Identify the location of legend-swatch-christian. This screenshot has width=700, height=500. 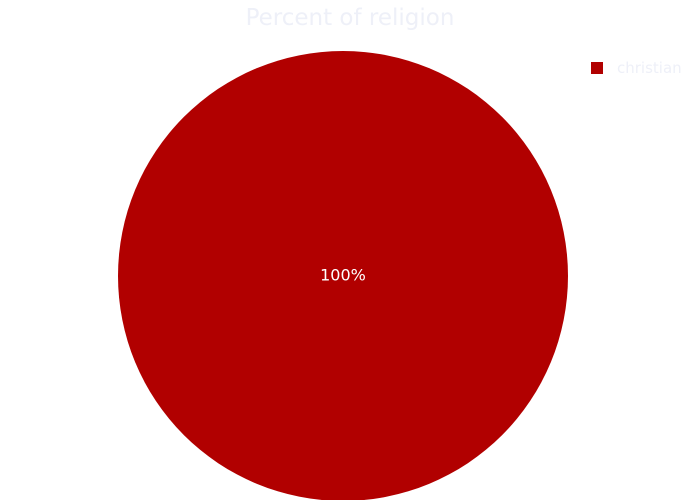
(597, 68).